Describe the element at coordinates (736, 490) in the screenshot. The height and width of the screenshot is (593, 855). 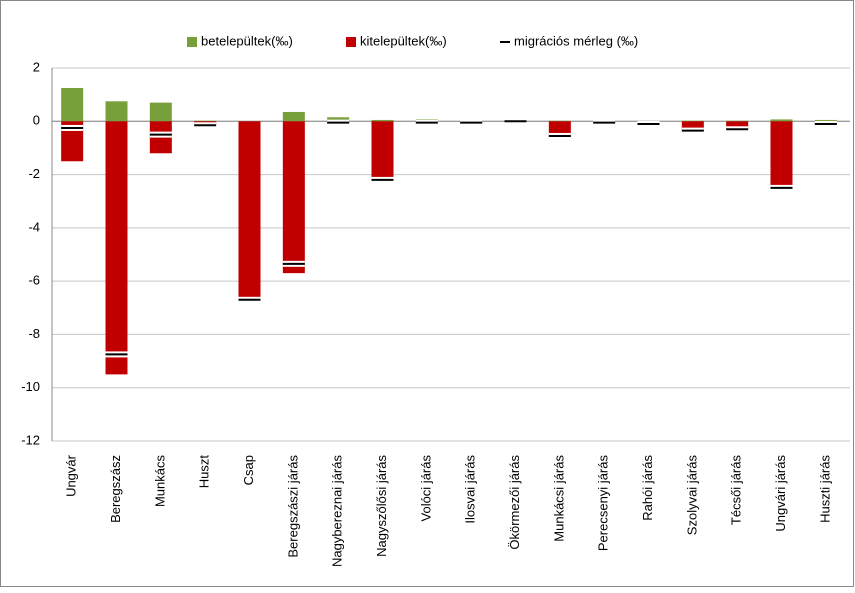
I see `x-tick-label: Técsői járás` at that location.